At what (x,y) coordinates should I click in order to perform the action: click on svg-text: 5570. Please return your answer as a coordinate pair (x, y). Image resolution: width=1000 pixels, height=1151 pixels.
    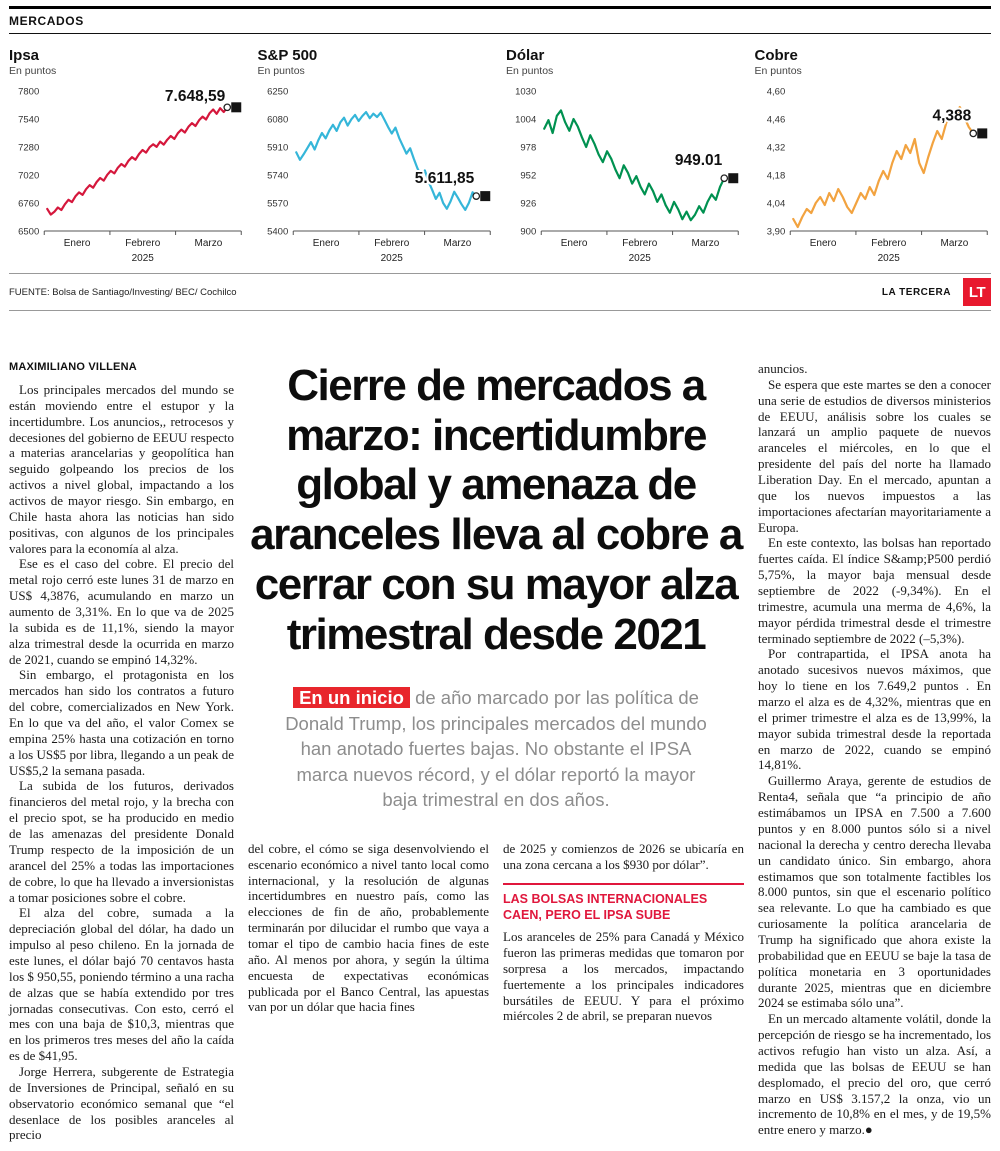
    Looking at the image, I should click on (277, 204).